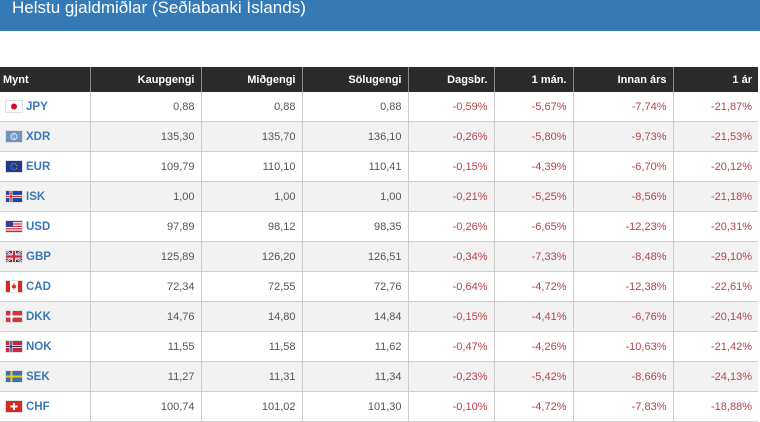  Describe the element at coordinates (14, 377) in the screenshot. I see `sweden-flag-icon` at that location.